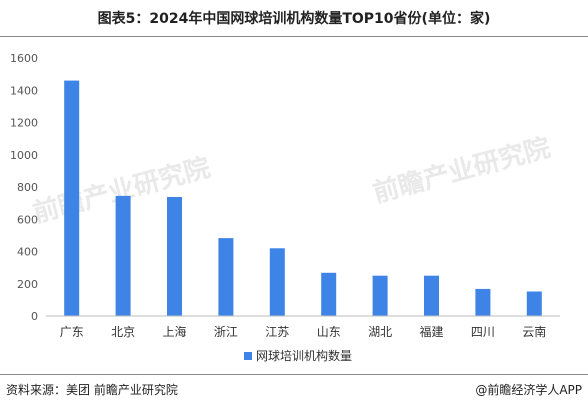 This screenshot has height=412, width=588. What do you see at coordinates (248, 356) in the screenshot?
I see `legend-swatch` at bounding box center [248, 356].